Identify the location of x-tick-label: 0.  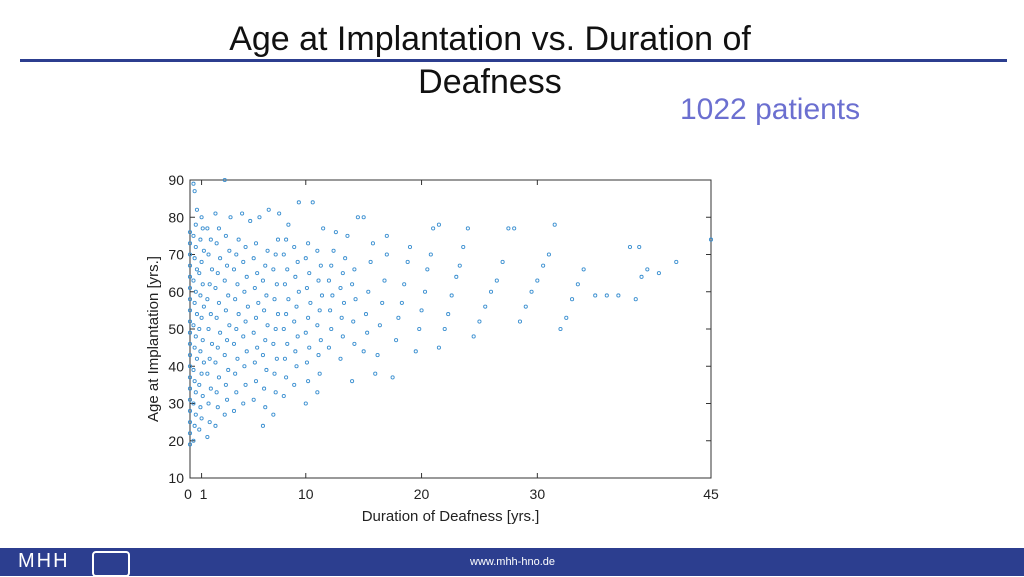
(188, 494).